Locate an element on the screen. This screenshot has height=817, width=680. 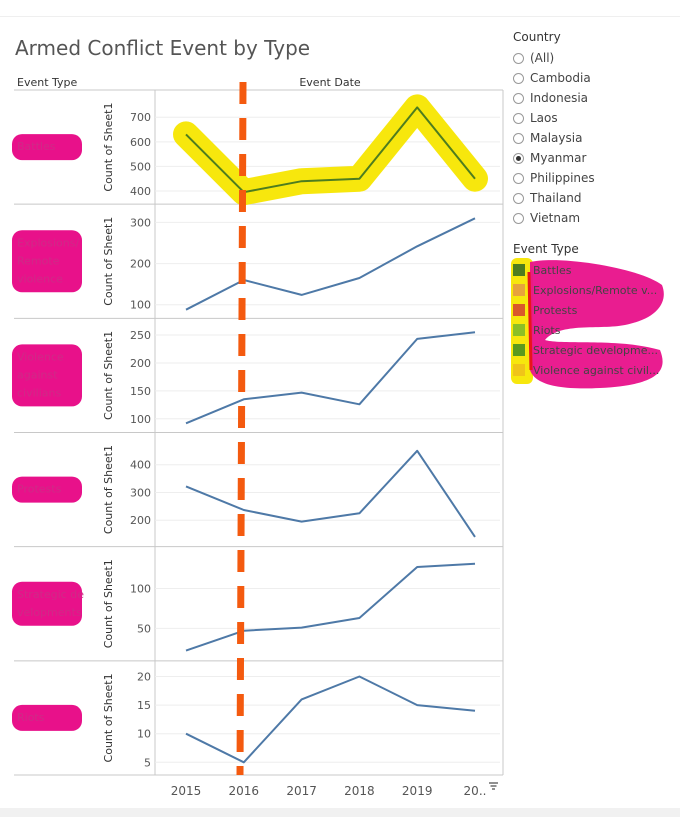
country-option-label: Philippines is located at coordinates (562, 178).